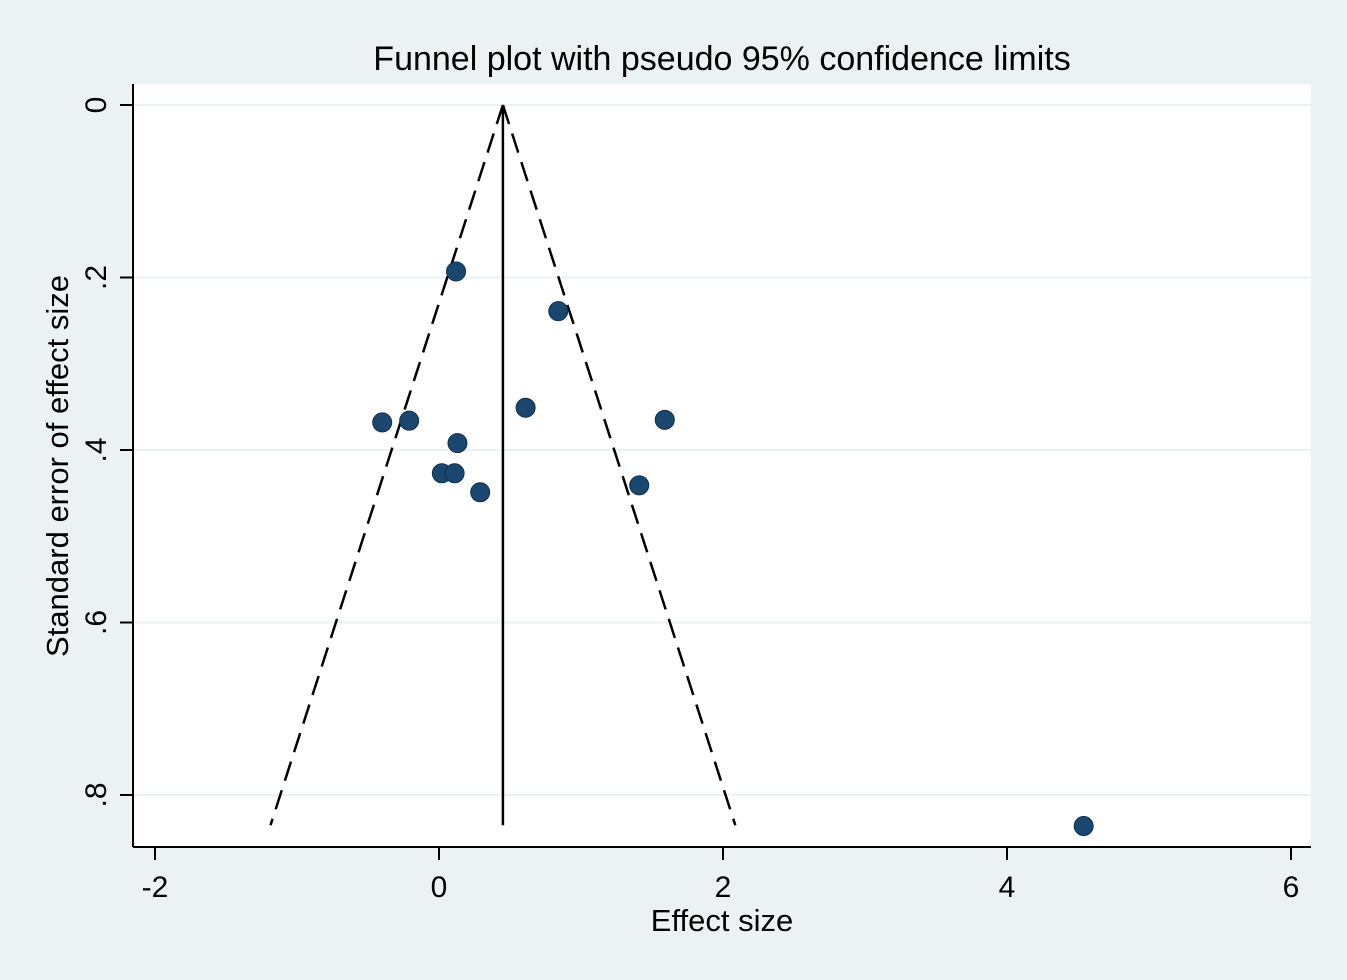 The height and width of the screenshot is (980, 1347). I want to click on x-axis-label: Effect size, so click(722, 920).